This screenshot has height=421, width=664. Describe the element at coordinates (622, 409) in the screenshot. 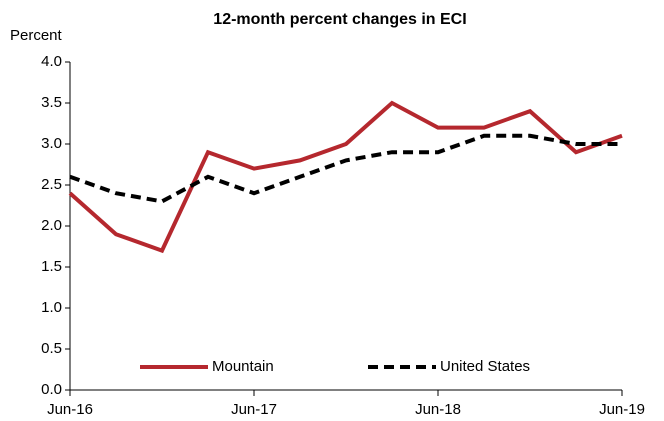

I see `x-tick-label: Jun-19` at that location.